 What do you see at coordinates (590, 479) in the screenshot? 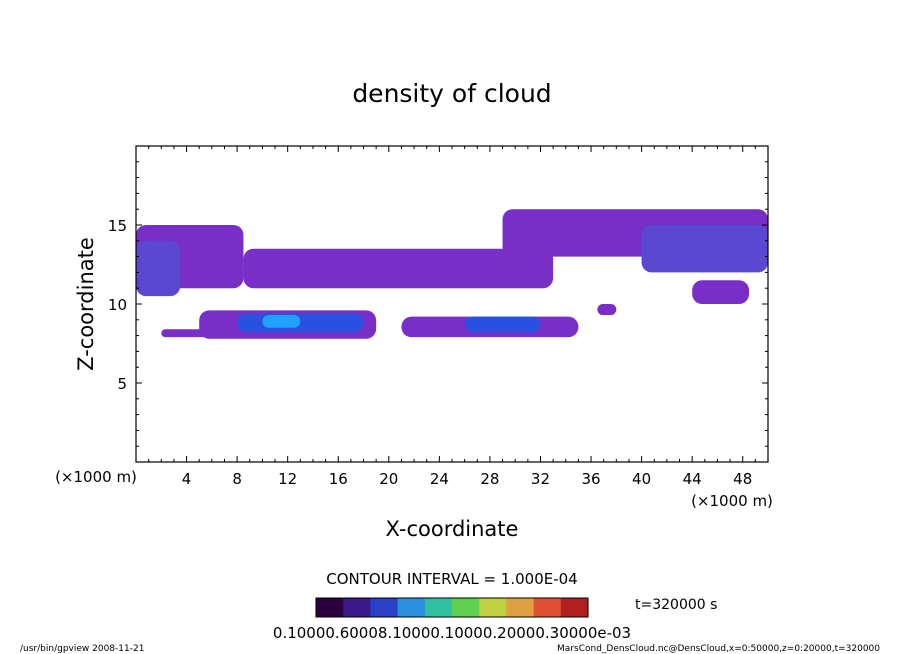
I see `x-tick-label: 36` at bounding box center [590, 479].